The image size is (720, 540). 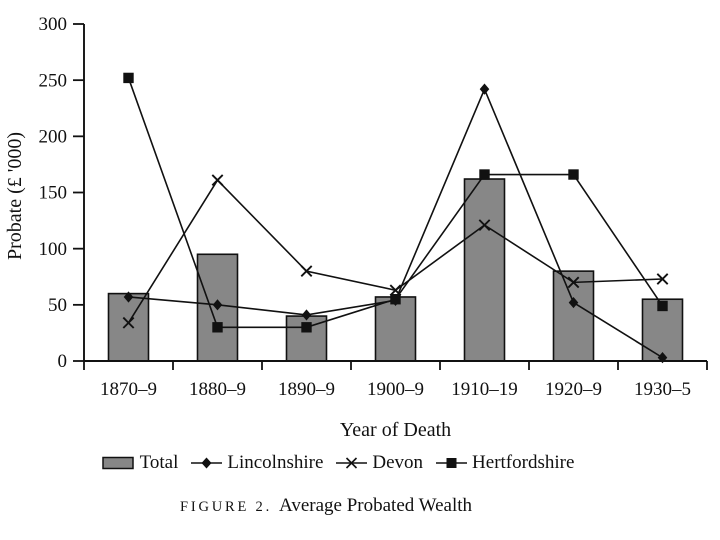 I want to click on legend-label-hertfordshire: Hertfordshire, so click(x=523, y=462).